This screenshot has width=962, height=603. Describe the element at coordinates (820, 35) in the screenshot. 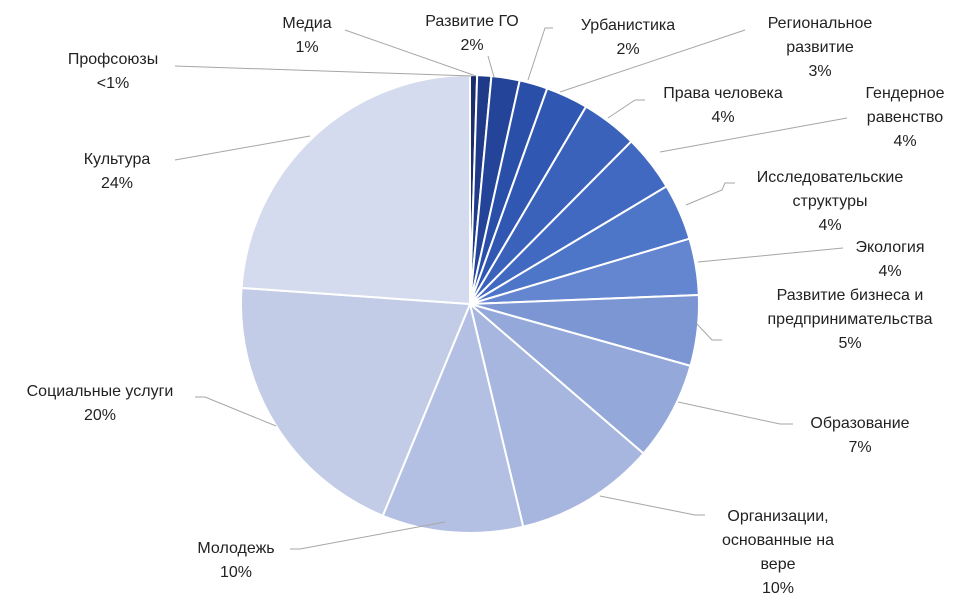

I see `category-label: Региональное развитие` at that location.